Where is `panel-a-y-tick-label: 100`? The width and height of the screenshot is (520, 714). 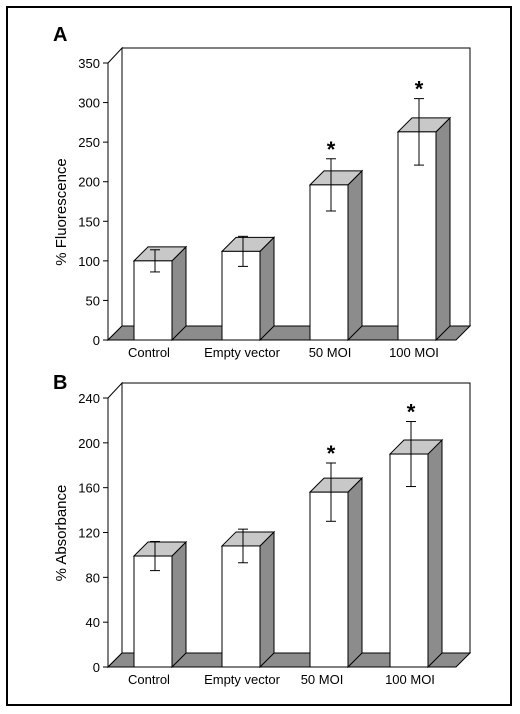
panel-a-y-tick-label: 100 is located at coordinates (89, 261).